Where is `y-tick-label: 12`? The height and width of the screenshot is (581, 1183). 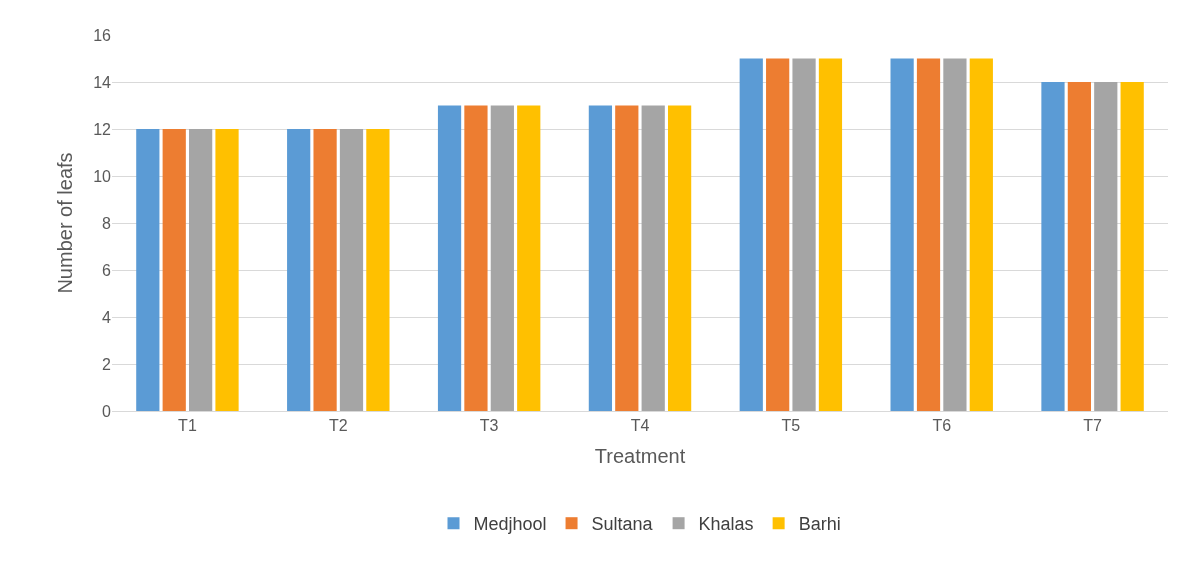
y-tick-label: 12 is located at coordinates (102, 129).